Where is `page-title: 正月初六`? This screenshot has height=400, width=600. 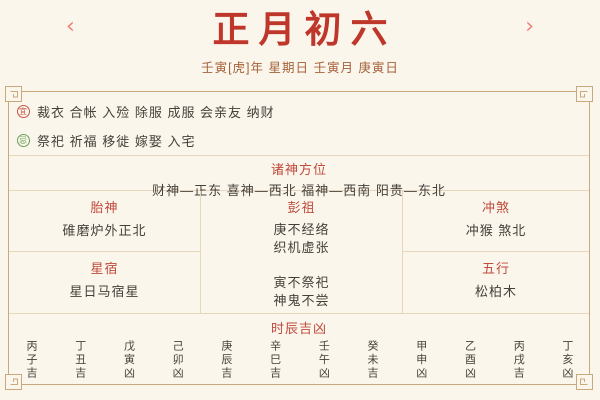
page-title: 正月初六 is located at coordinates (304, 29).